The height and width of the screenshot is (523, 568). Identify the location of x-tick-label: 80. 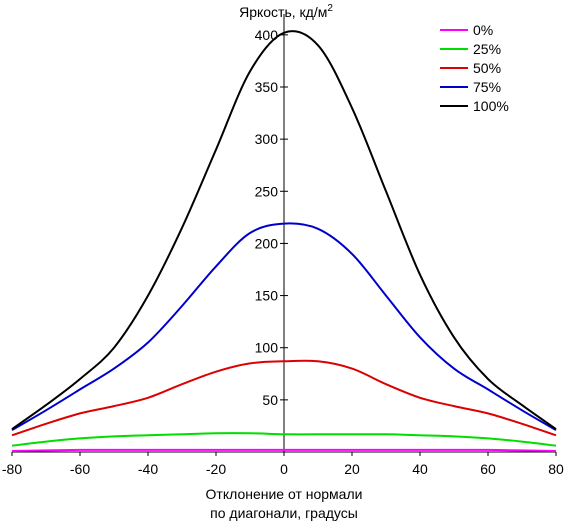
(556, 469).